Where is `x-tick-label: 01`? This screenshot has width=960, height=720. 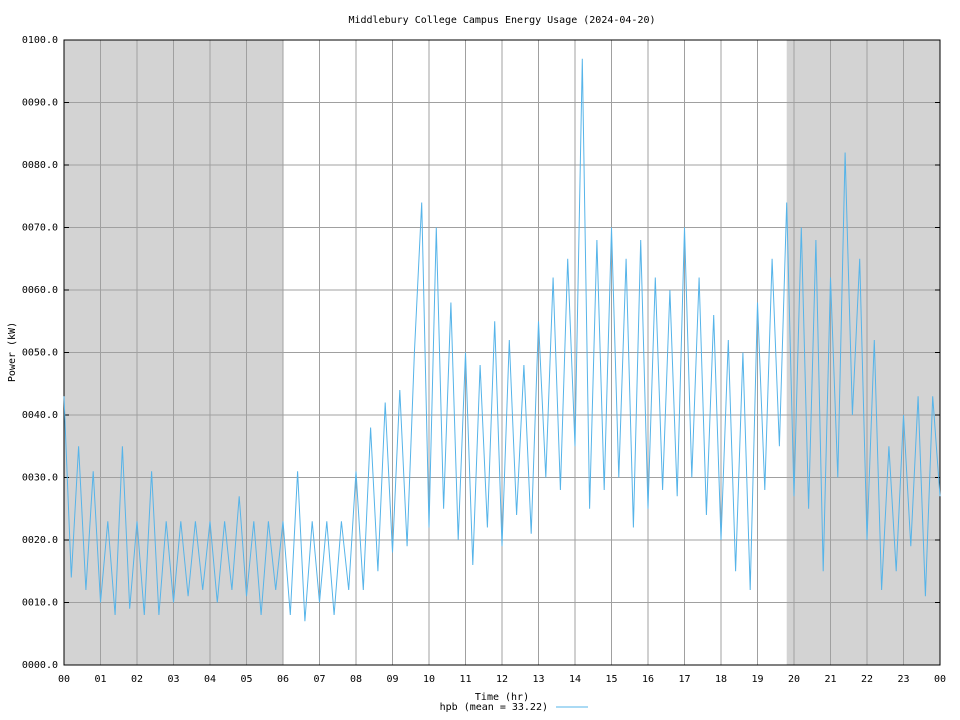 x-tick-label: 01 is located at coordinates (100, 679).